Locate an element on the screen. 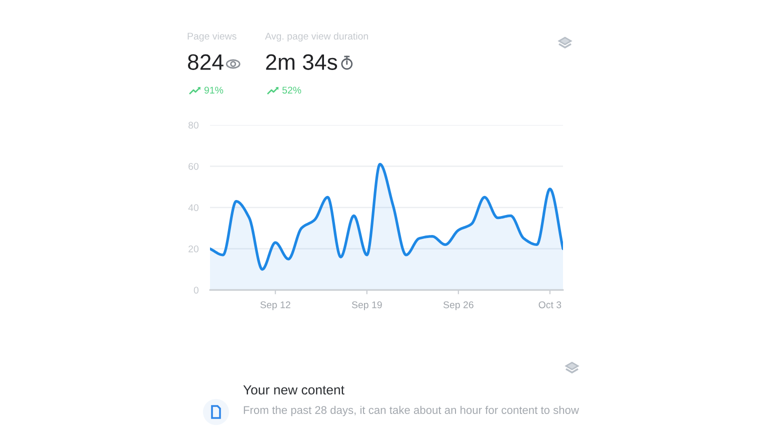 Image resolution: width=768 pixels, height=432 pixels. y-tick-label: 20 is located at coordinates (193, 248).